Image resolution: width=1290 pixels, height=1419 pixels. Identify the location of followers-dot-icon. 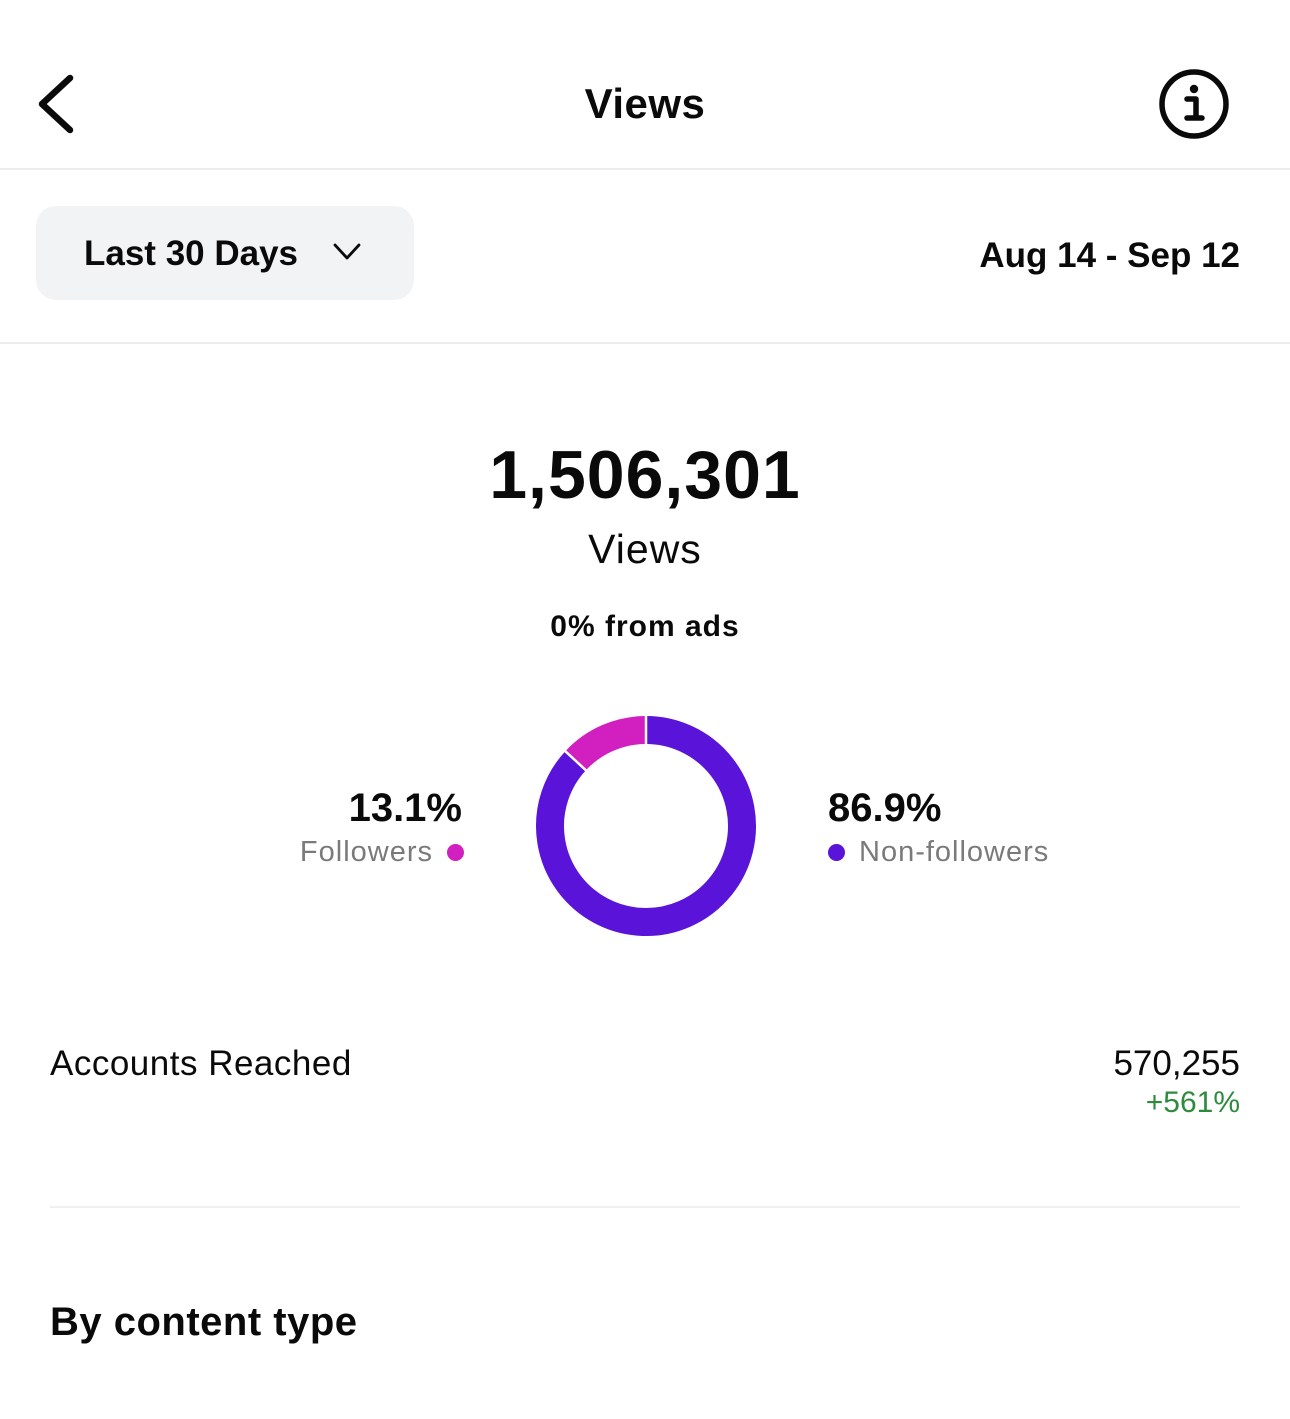
(455, 852).